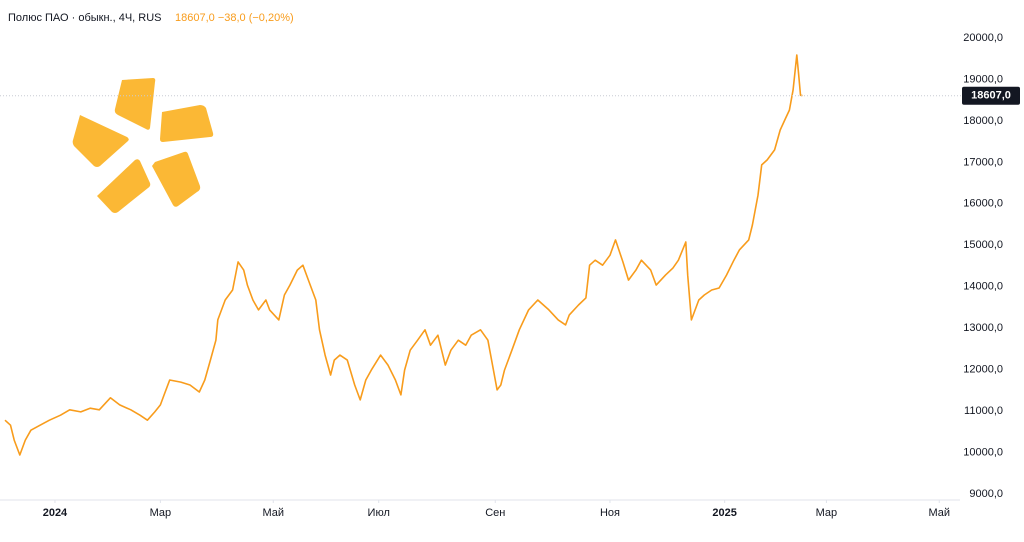 The width and height of the screenshot is (1024, 542). I want to click on x-tick-label: 2024, so click(55, 513).